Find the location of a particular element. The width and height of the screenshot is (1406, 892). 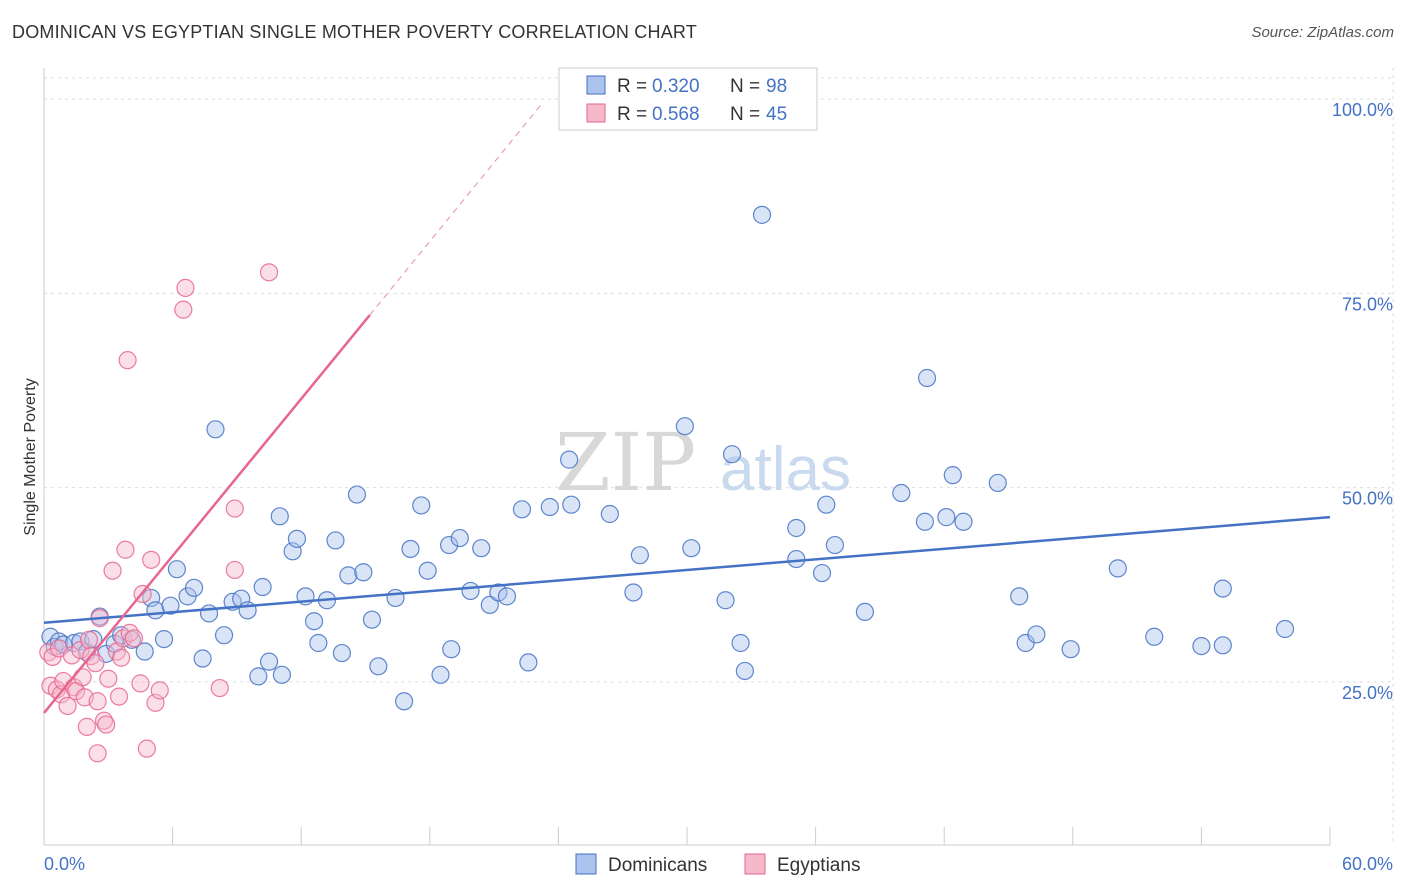

trend-line-dominicans is located at coordinates (687, 570).